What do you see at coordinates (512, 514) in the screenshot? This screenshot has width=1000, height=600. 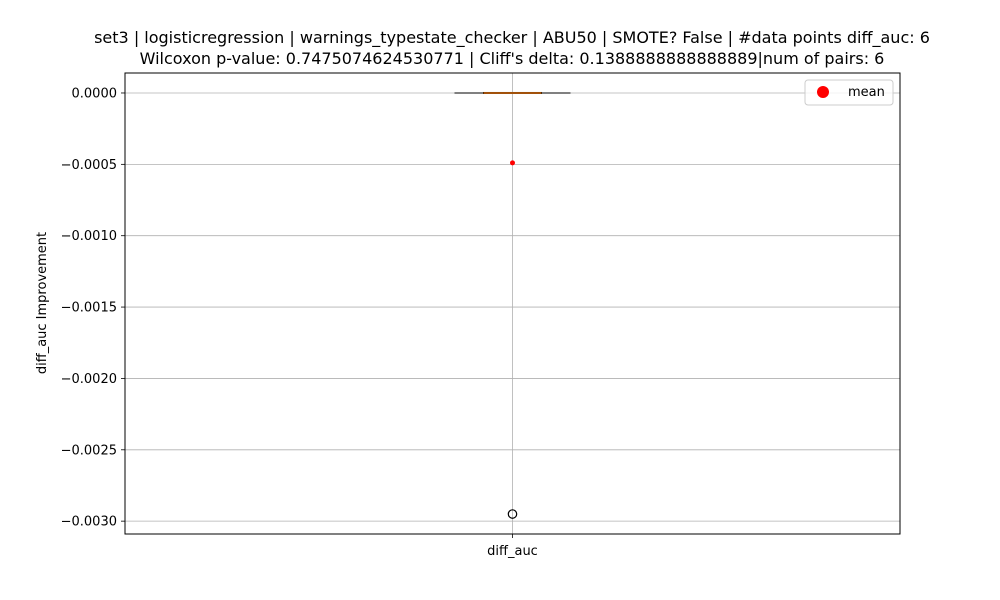 I see `outlier-point` at bounding box center [512, 514].